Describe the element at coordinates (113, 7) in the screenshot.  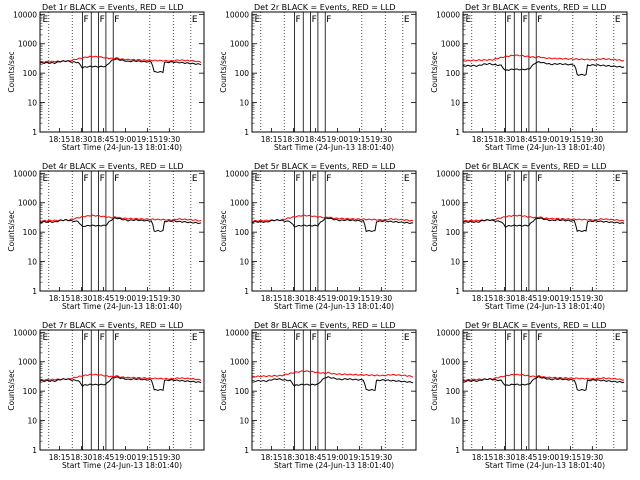
I see `panel-title: Det 1r BLACK = Events, RED = LLD` at that location.